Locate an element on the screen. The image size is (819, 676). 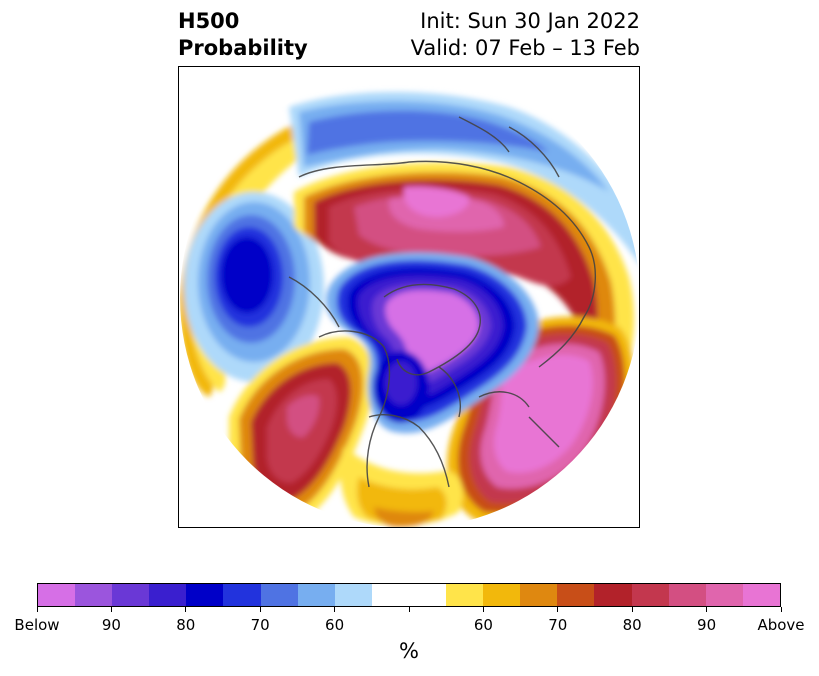
colorbar is located at coordinates (409, 595).